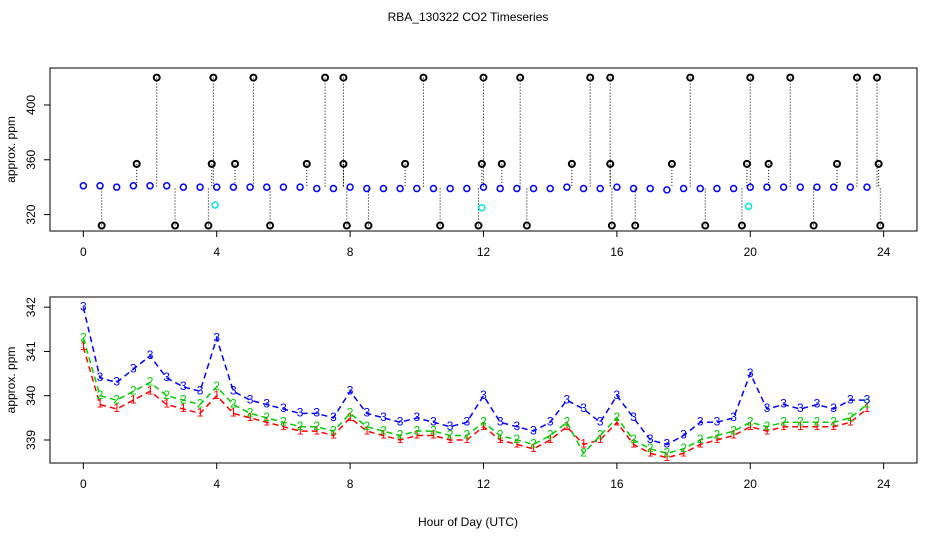 This screenshot has width=936, height=540. I want to click on x-tick-label: 12, so click(484, 252).